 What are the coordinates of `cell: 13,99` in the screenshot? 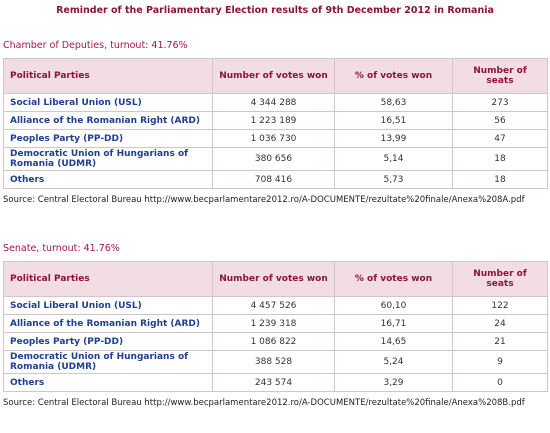 It's located at (393, 138).